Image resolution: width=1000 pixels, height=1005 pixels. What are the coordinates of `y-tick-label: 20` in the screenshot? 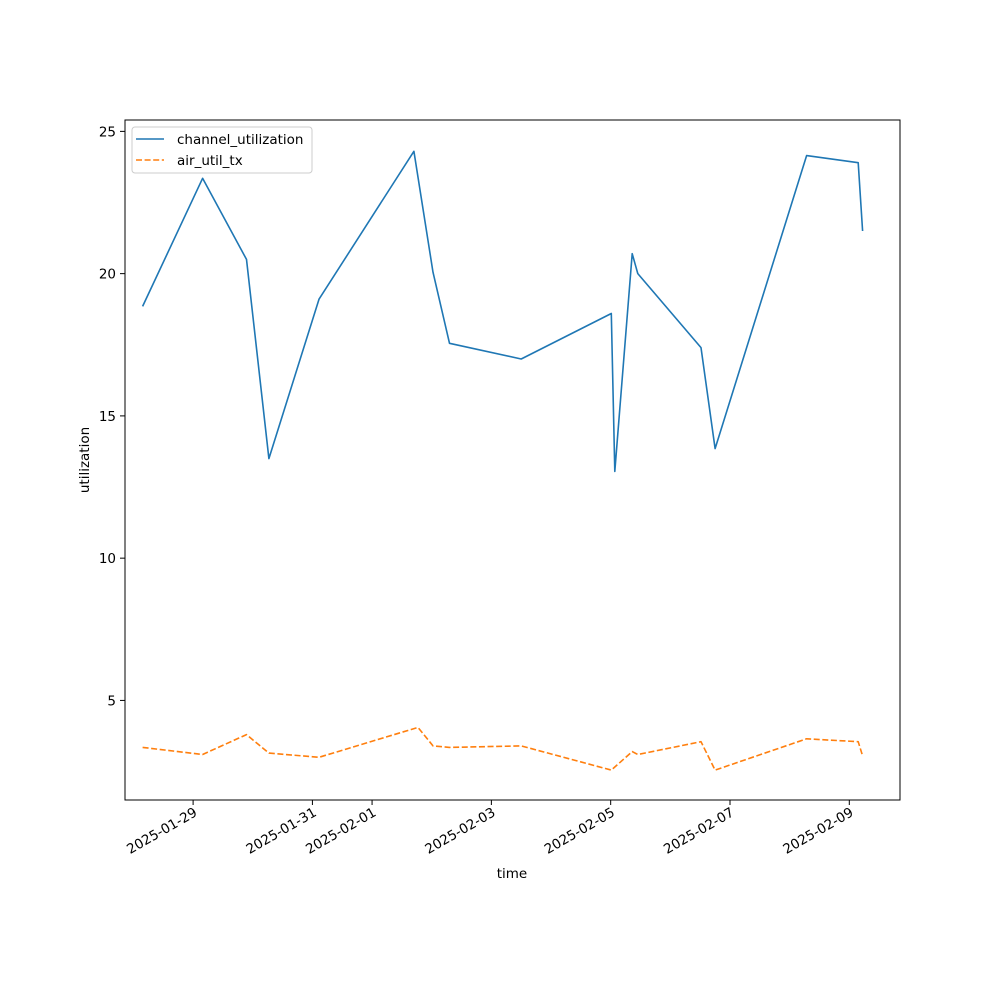 It's located at (107, 275).